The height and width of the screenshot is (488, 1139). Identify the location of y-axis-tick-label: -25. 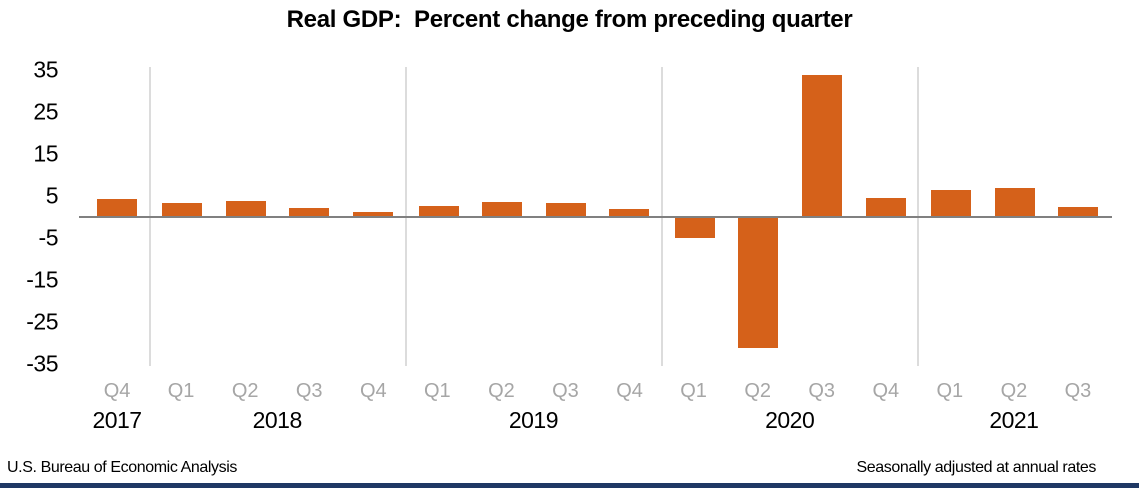
(42, 321).